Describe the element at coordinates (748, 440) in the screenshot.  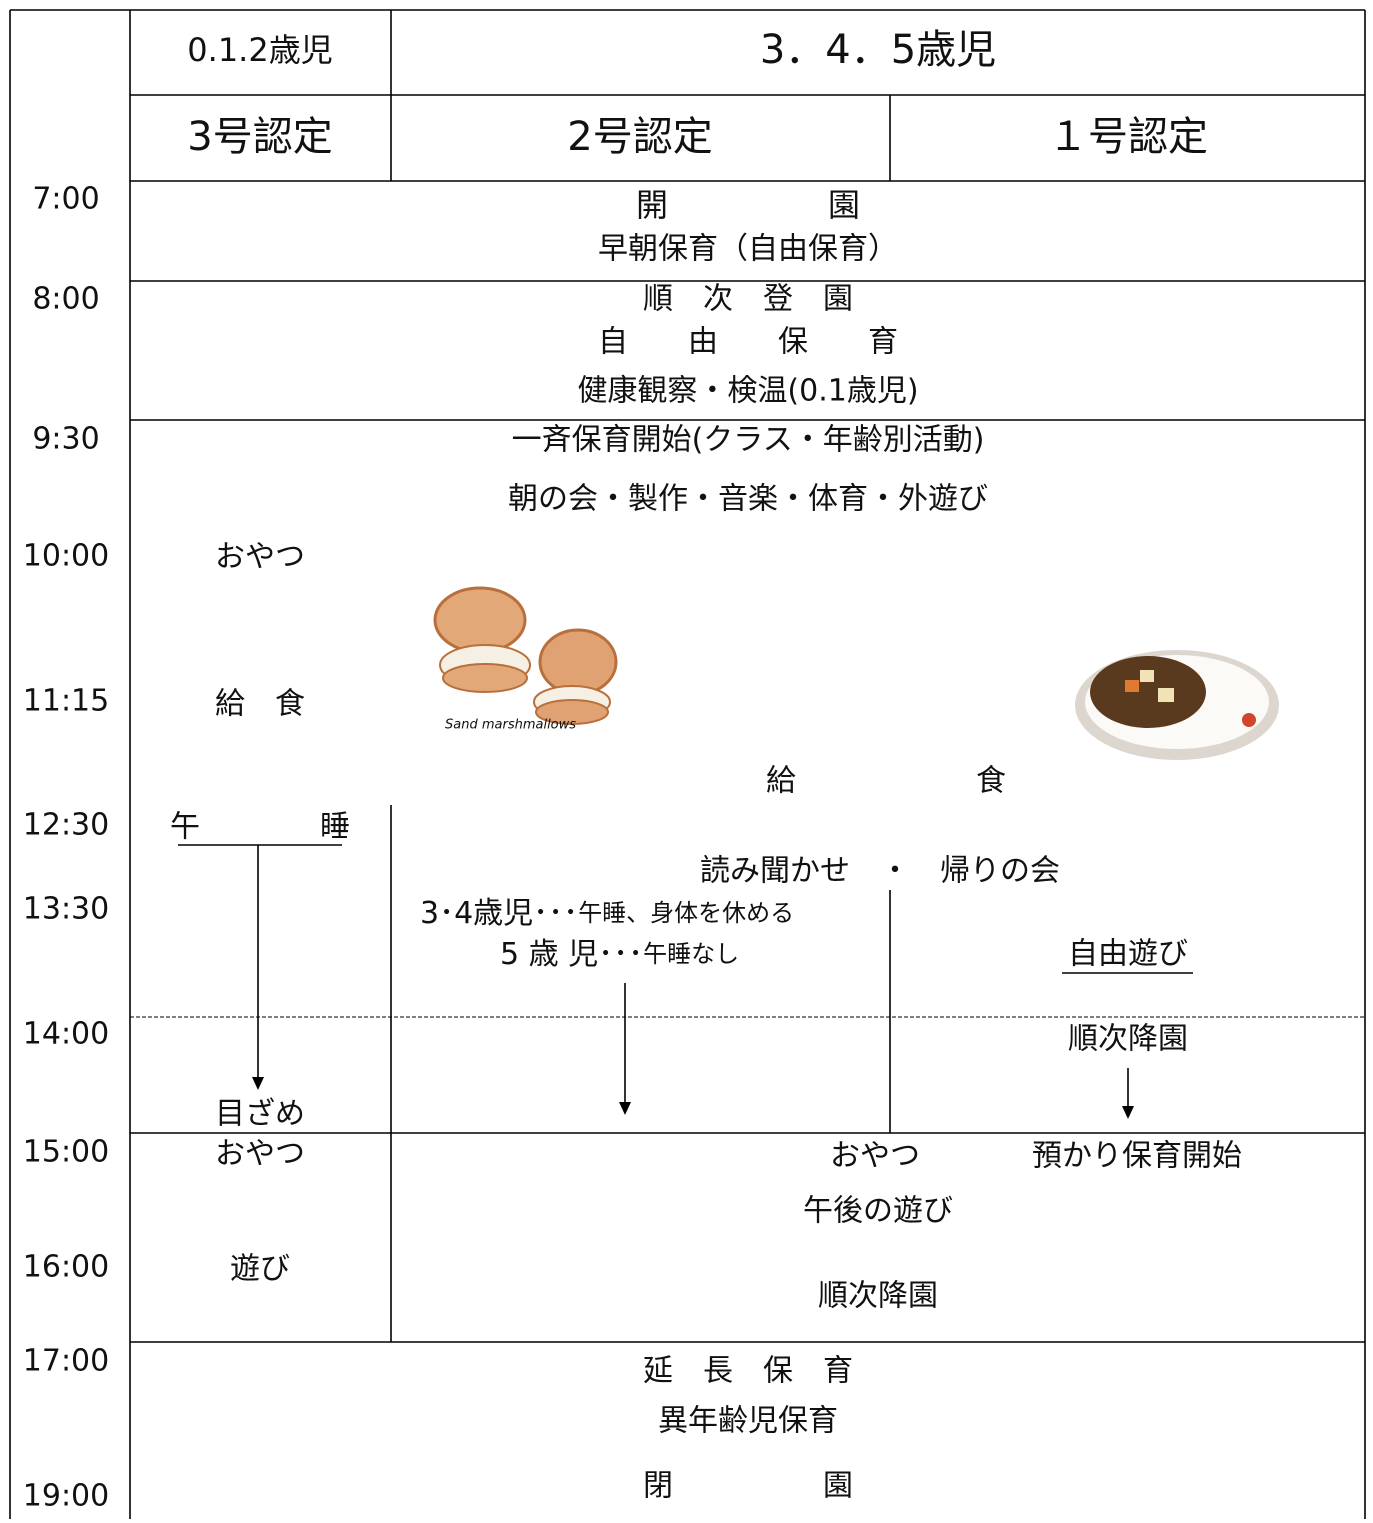
I see `activity: 一斉保育開始(クラス・年齢別活動)` at that location.